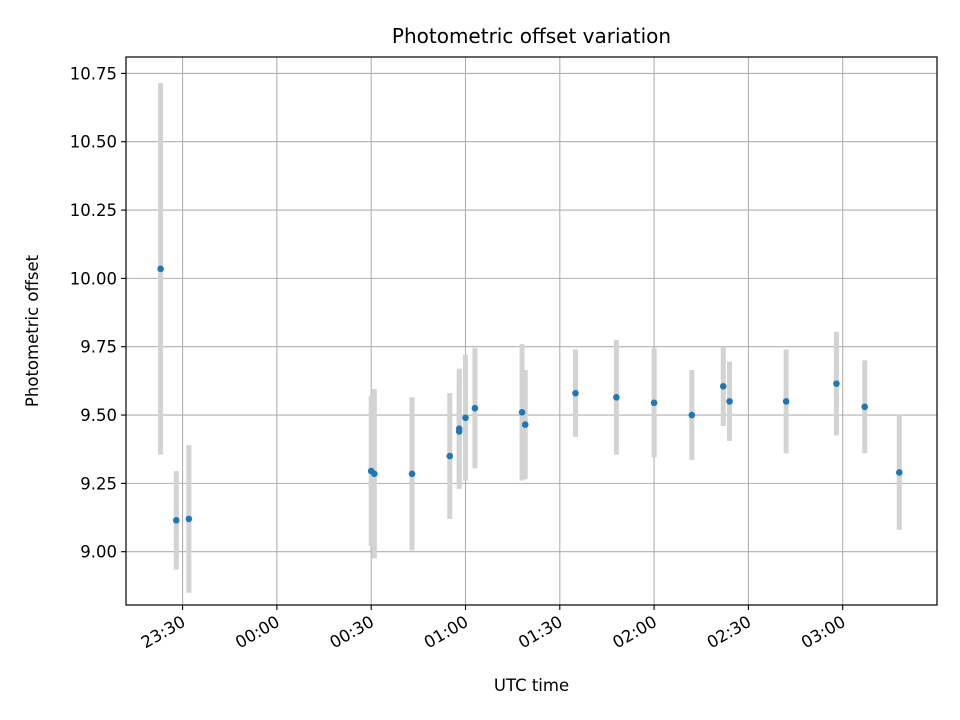 This screenshot has width=960, height=720. What do you see at coordinates (98, 347) in the screenshot?
I see `y-tick-label: 9.75` at bounding box center [98, 347].